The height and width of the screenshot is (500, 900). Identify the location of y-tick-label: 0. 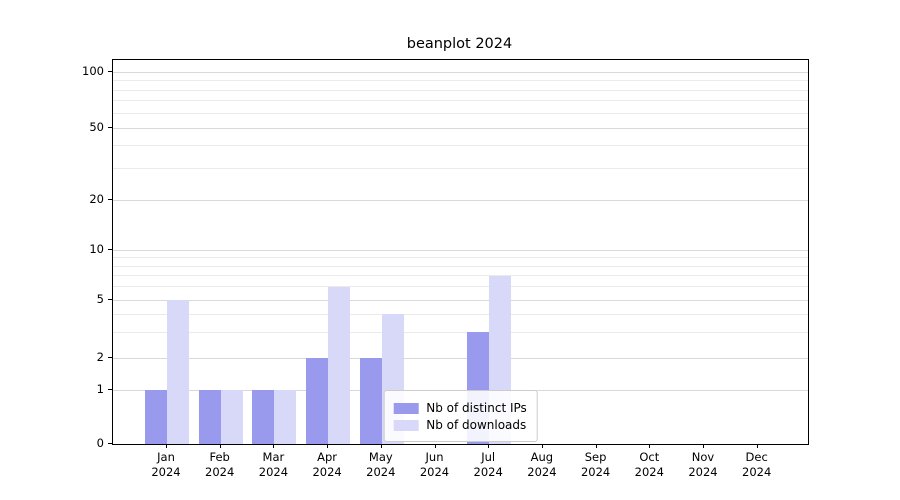
(100, 443).